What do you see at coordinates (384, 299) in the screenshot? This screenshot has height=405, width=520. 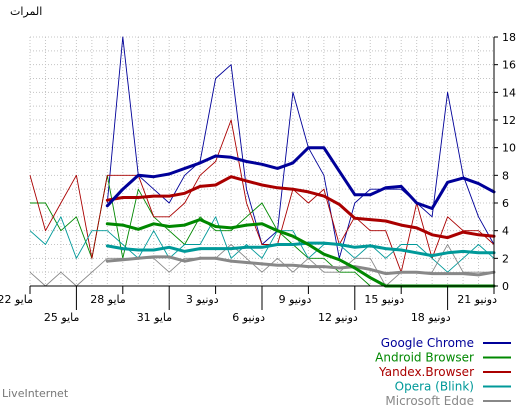 I see `x-tick-label: 15 دونيو` at bounding box center [384, 299].